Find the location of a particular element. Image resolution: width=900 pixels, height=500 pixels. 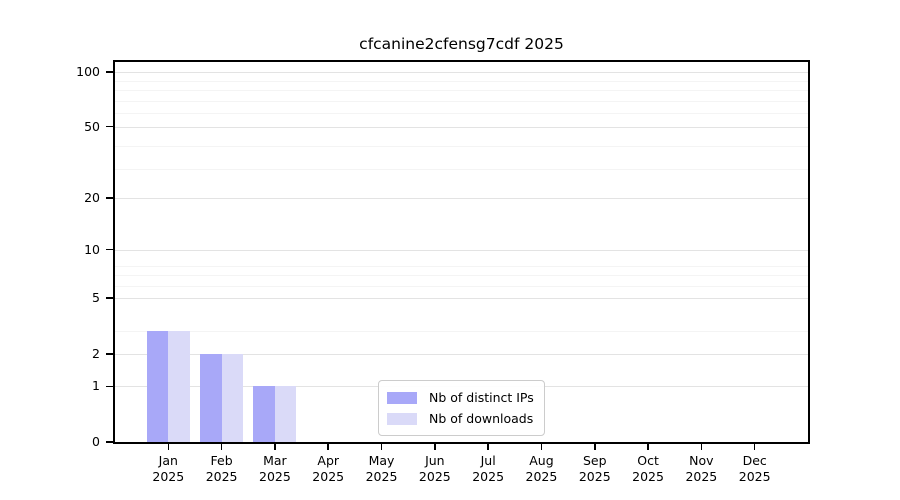

legend-label: Nb of downloads is located at coordinates (481, 418).